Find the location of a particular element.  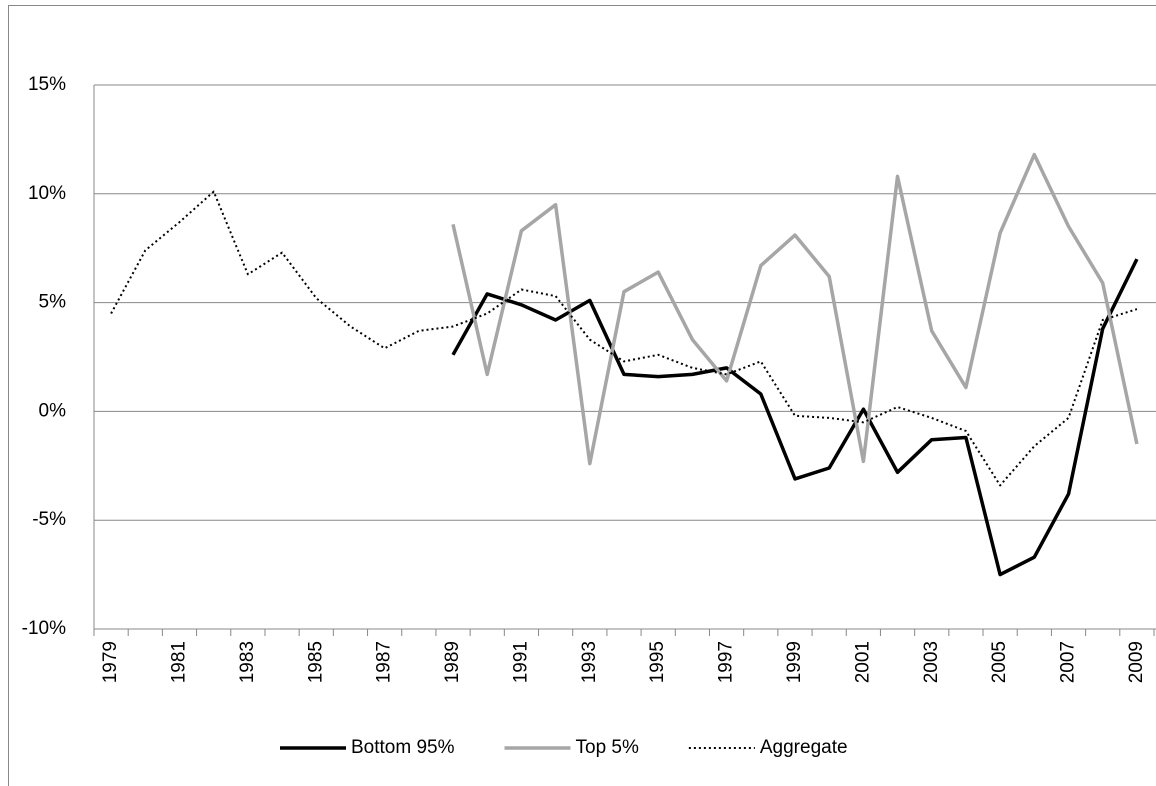

x-tick-label: 2001 is located at coordinates (862, 662).